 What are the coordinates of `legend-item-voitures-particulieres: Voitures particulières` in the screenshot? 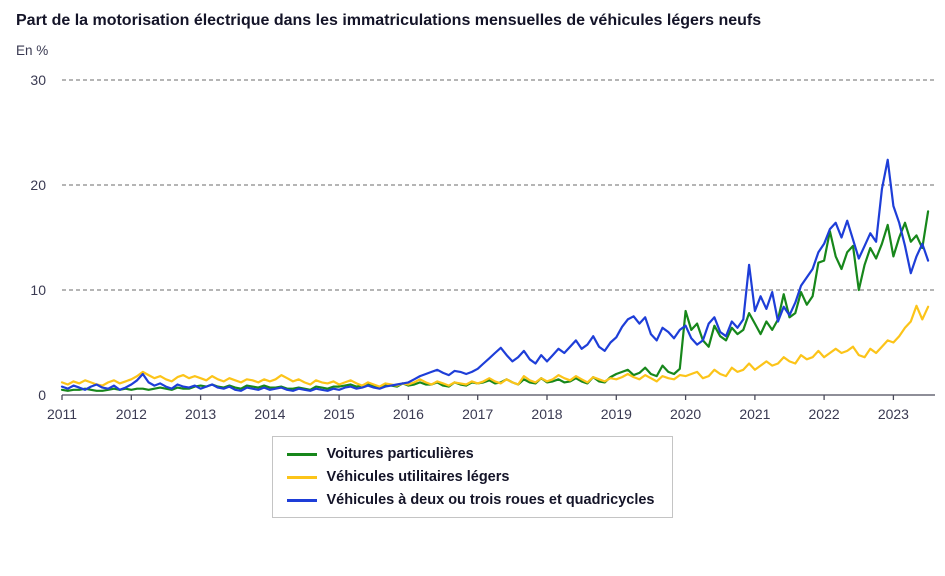 It's located at (470, 454).